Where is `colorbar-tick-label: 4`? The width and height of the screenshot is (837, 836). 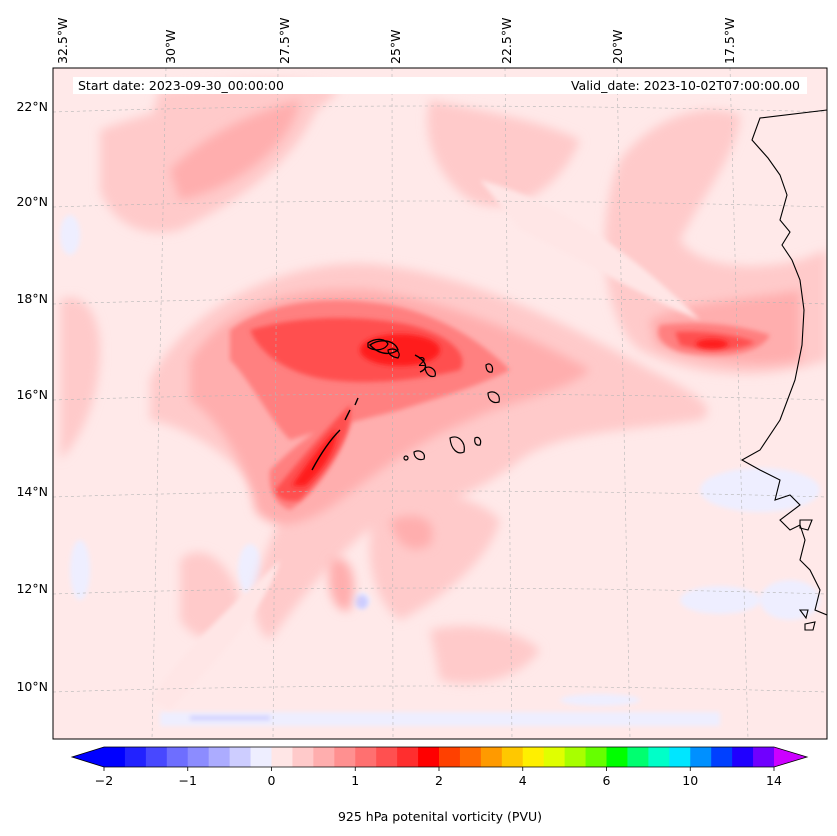
colorbar-tick-label: 4 is located at coordinates (523, 780).